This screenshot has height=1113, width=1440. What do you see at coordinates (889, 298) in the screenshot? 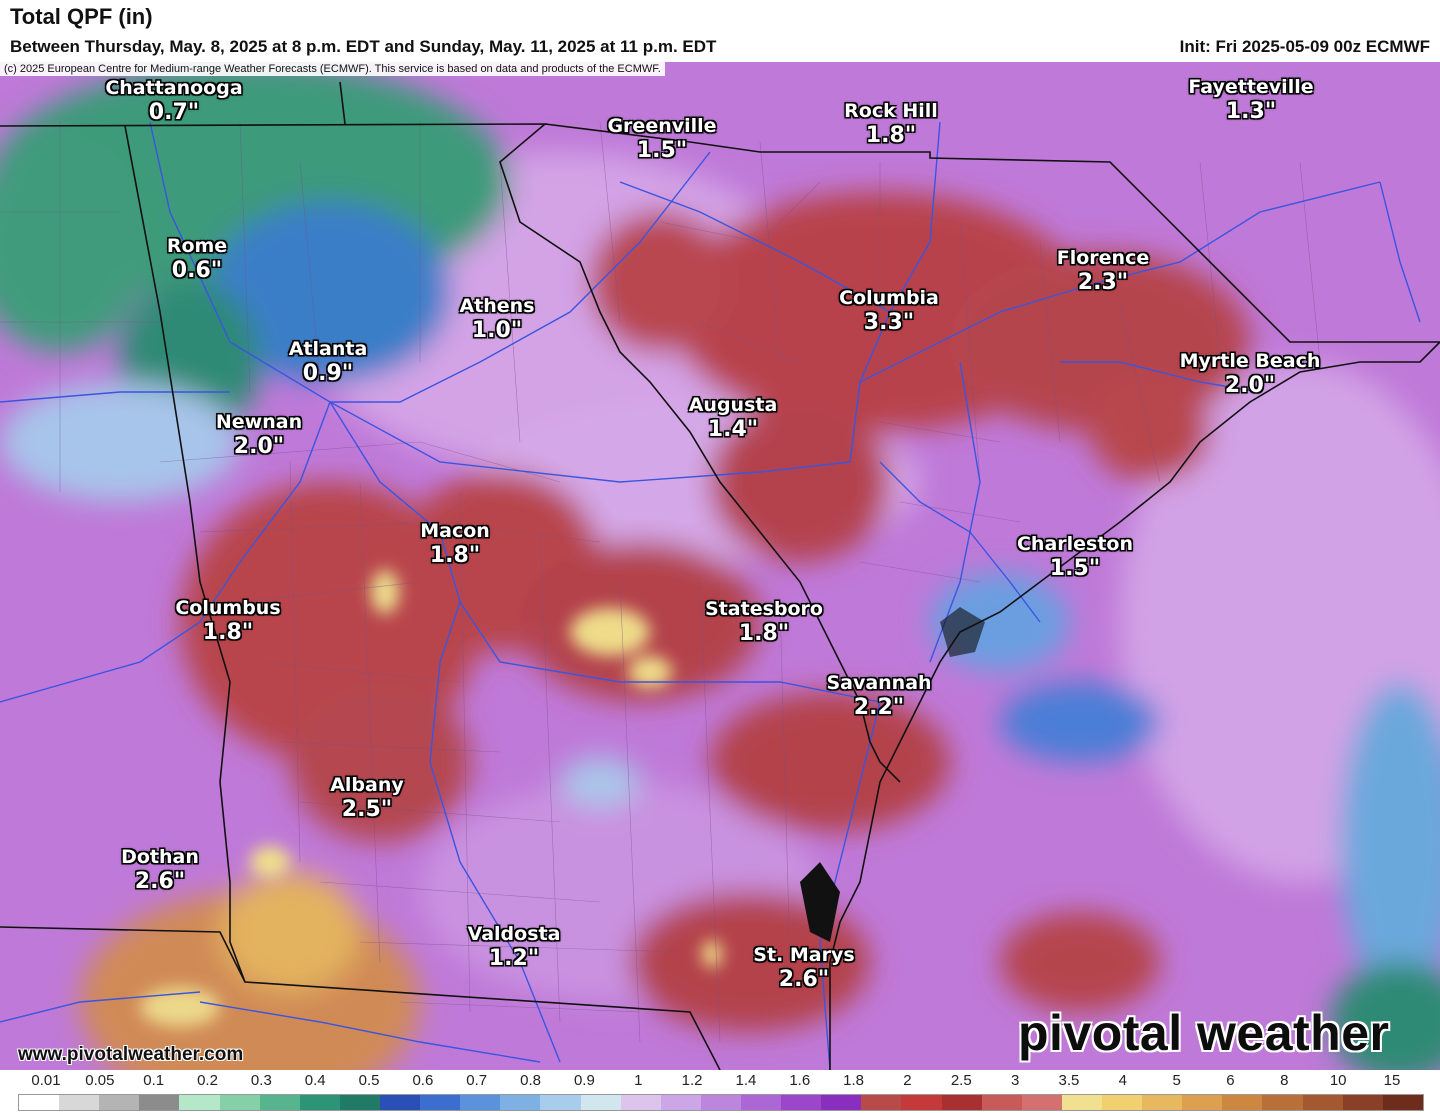
I see `city-name: Columbia` at bounding box center [889, 298].